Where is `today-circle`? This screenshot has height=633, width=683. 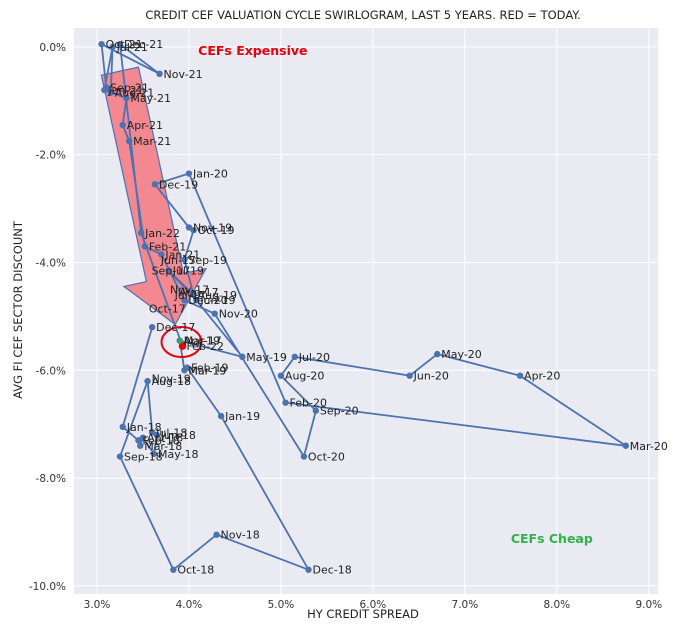
today-circle is located at coordinates (181, 342).